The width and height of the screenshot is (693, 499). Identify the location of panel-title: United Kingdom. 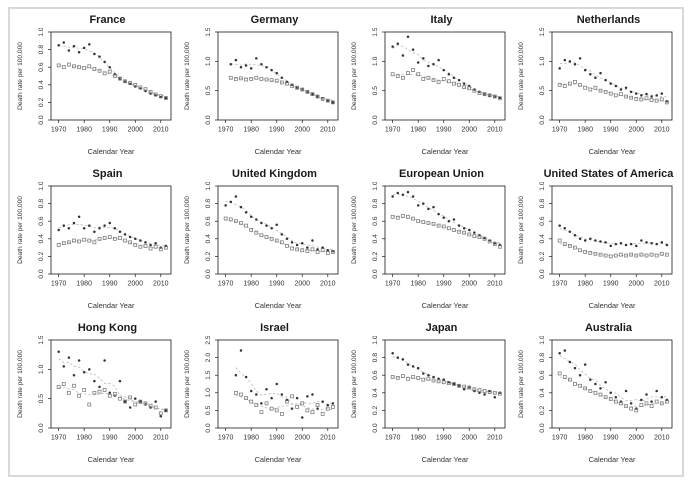
(274, 174).